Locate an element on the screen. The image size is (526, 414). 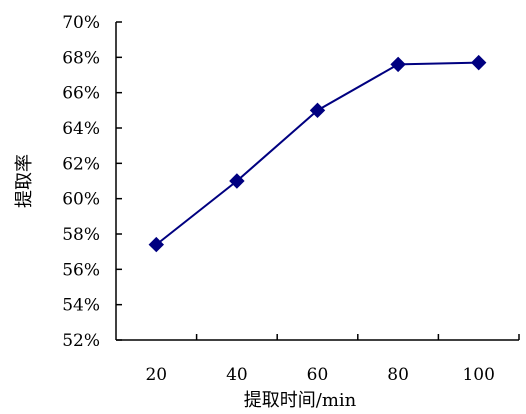
x-tick-label: 80 is located at coordinates (398, 375).